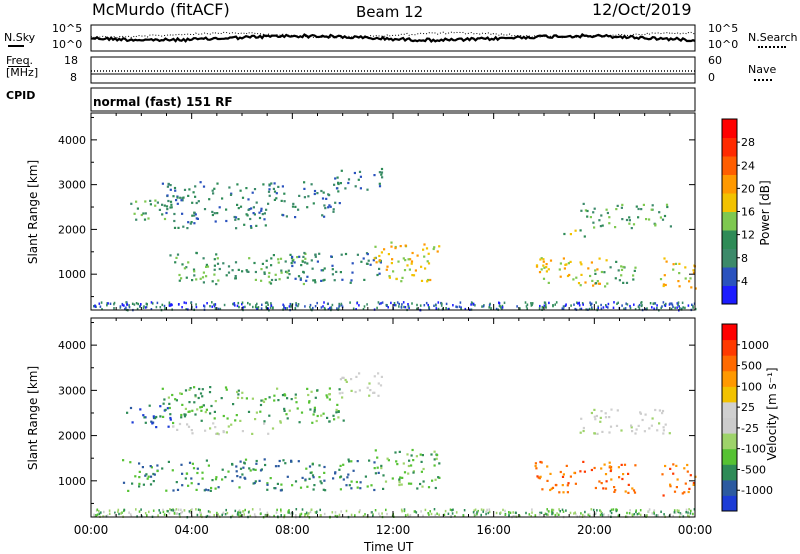  Describe the element at coordinates (729, 128) in the screenshot. I see `power-colorbar-segment` at that location.